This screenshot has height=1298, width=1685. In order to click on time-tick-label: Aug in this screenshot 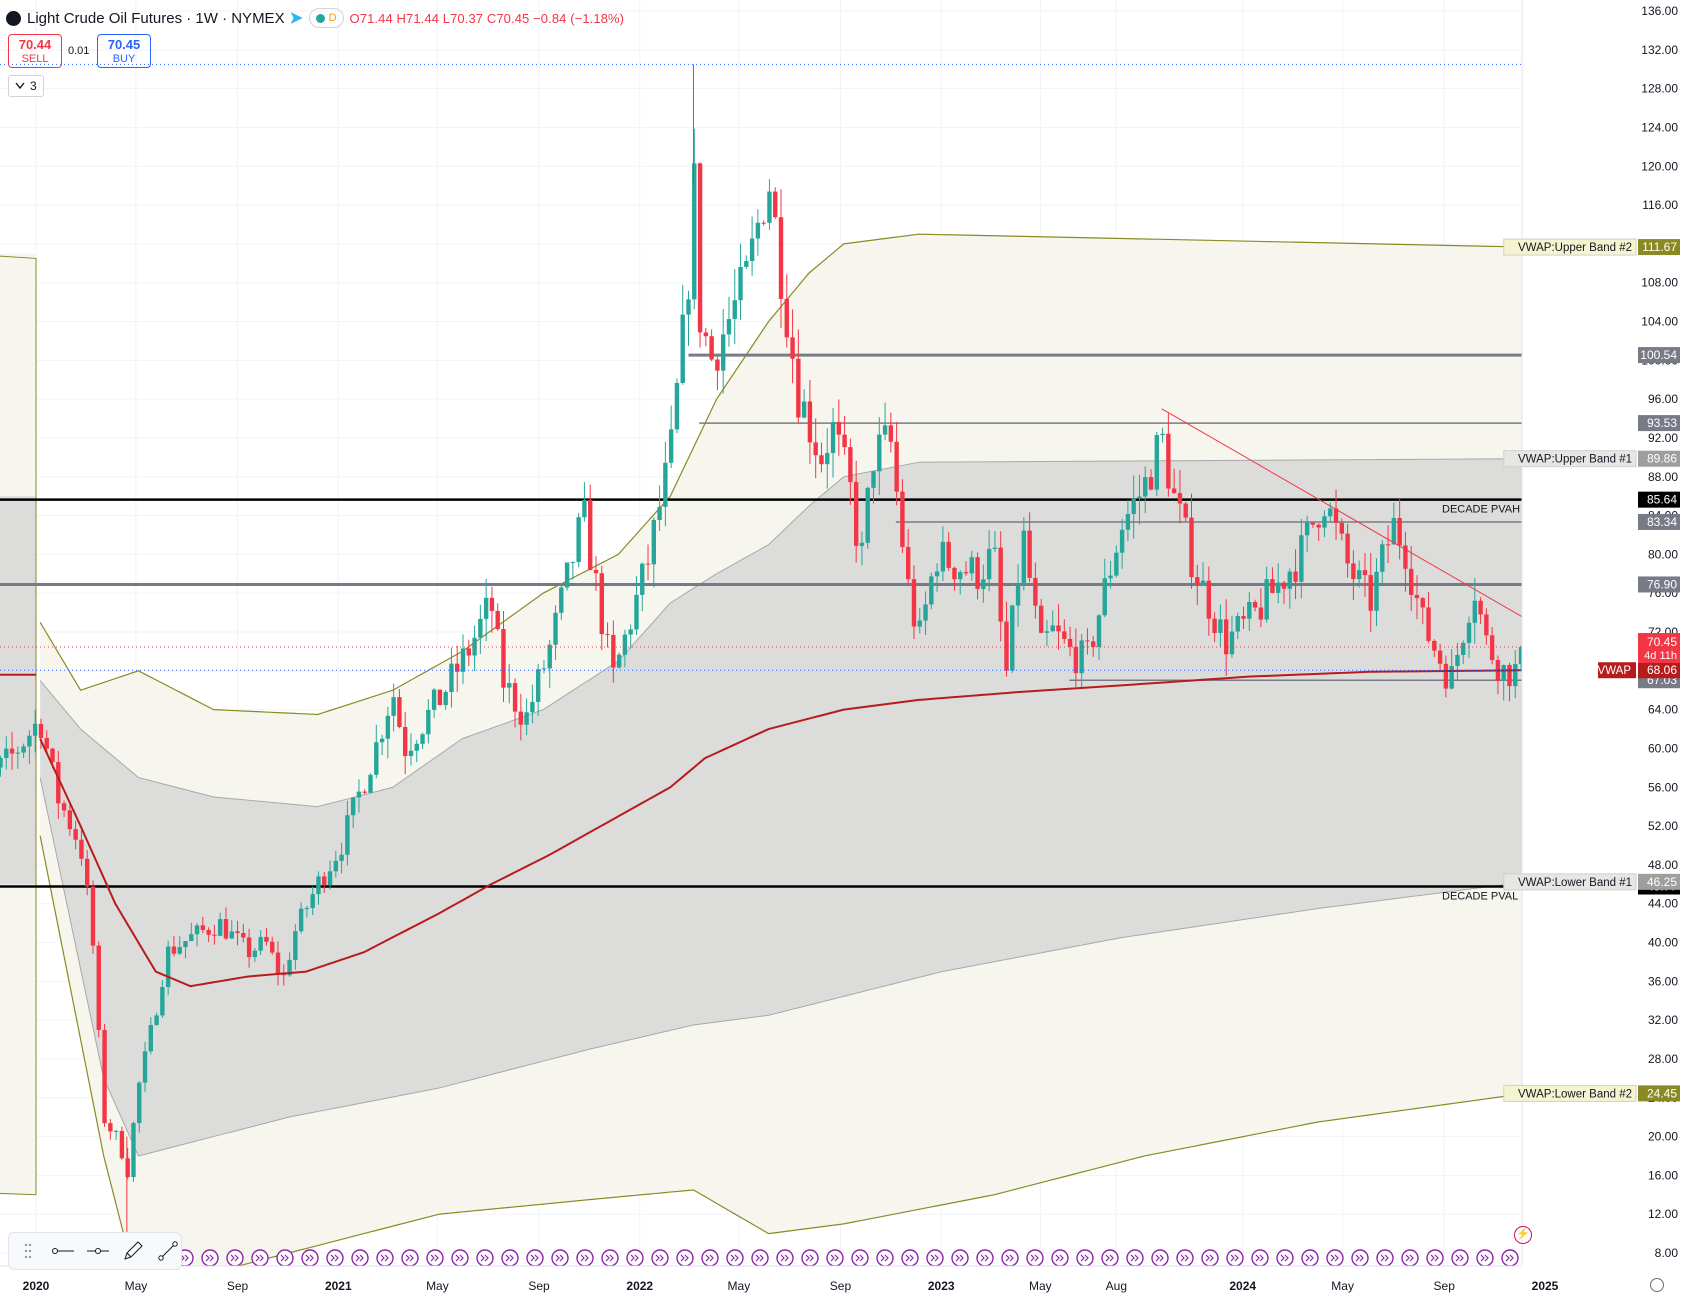, I will do `click(1116, 1286)`.